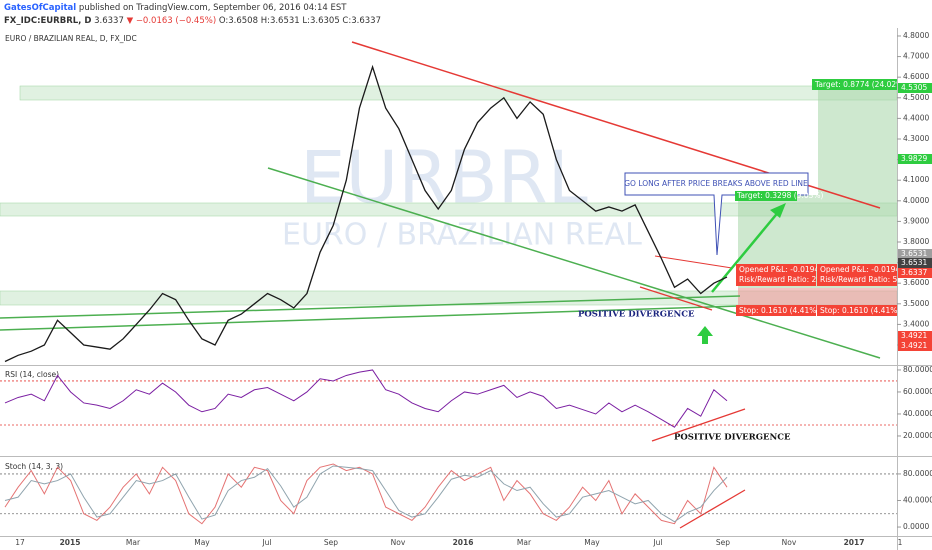  What do you see at coordinates (916, 138) in the screenshot?
I see `y-tick-label: 4.3000` at bounding box center [916, 138].